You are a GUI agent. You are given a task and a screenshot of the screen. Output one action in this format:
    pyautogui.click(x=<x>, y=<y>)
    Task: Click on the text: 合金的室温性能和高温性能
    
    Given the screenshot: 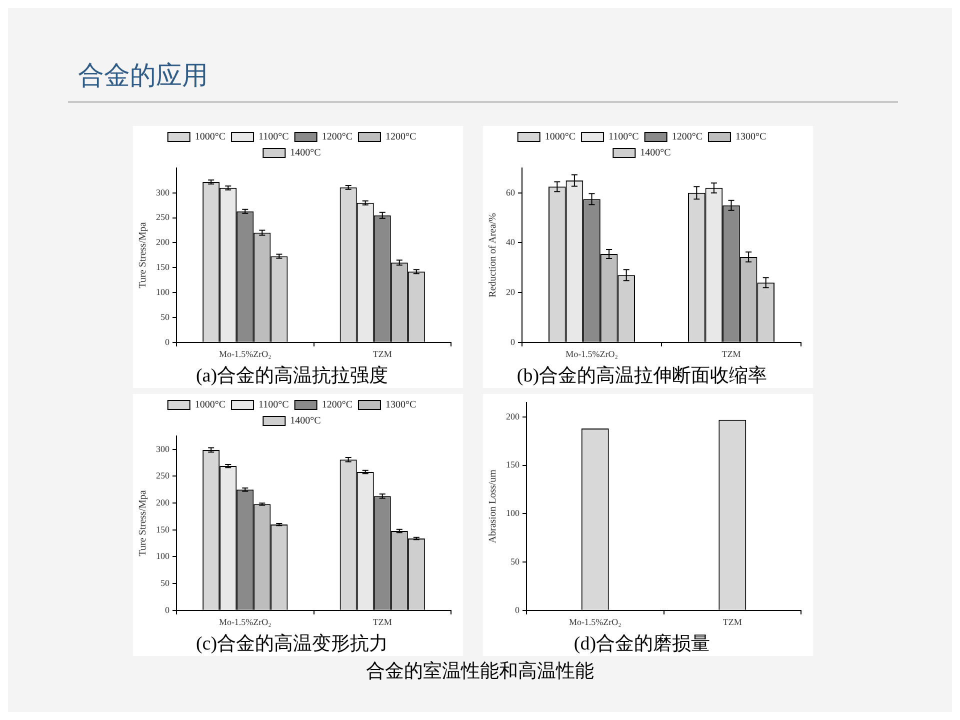 What is the action you would take?
    pyautogui.click(x=480, y=671)
    